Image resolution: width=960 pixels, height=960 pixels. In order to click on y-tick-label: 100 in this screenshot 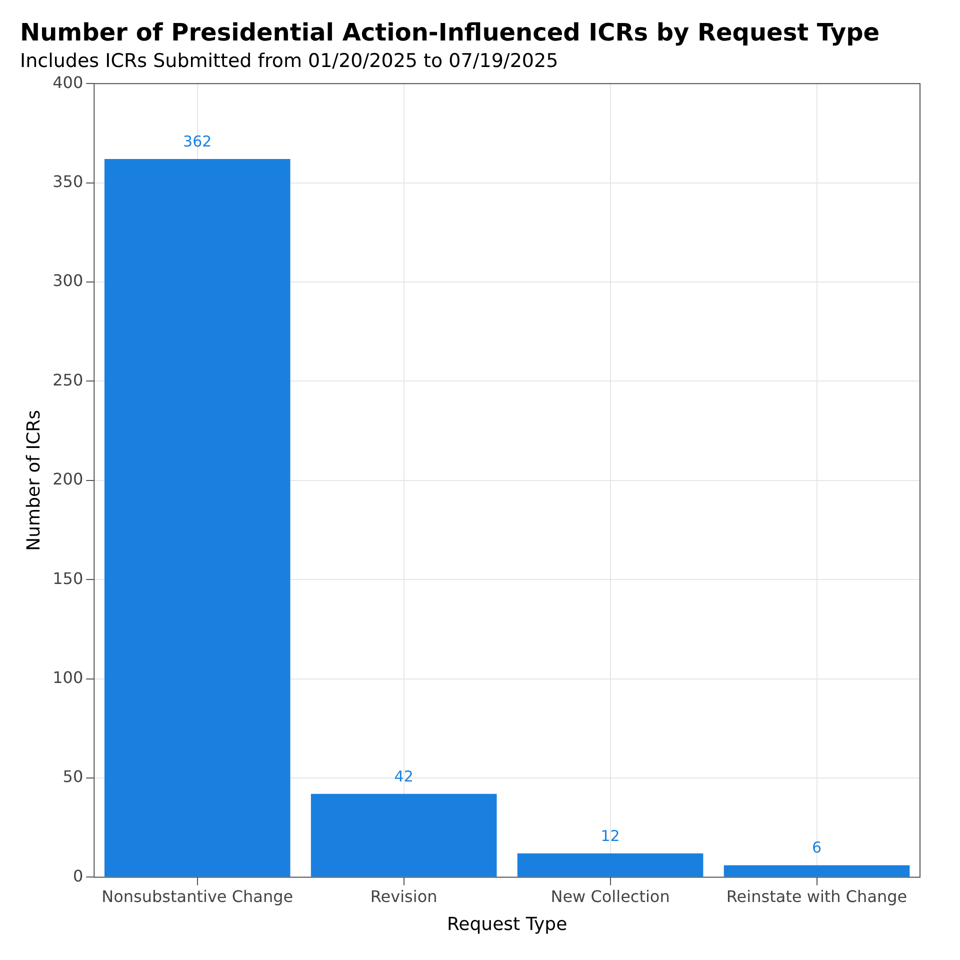, I will do `click(68, 677)`.